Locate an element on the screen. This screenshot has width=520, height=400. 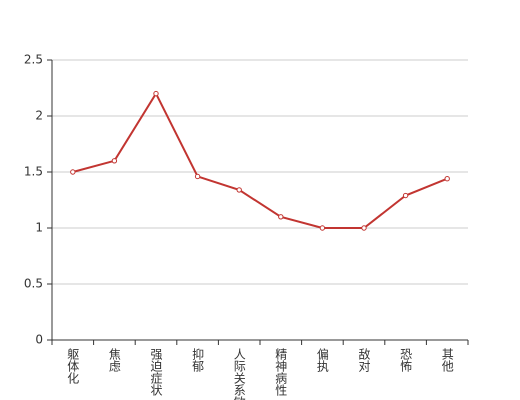
y-tick-label: 1.5 is located at coordinates (33, 172).